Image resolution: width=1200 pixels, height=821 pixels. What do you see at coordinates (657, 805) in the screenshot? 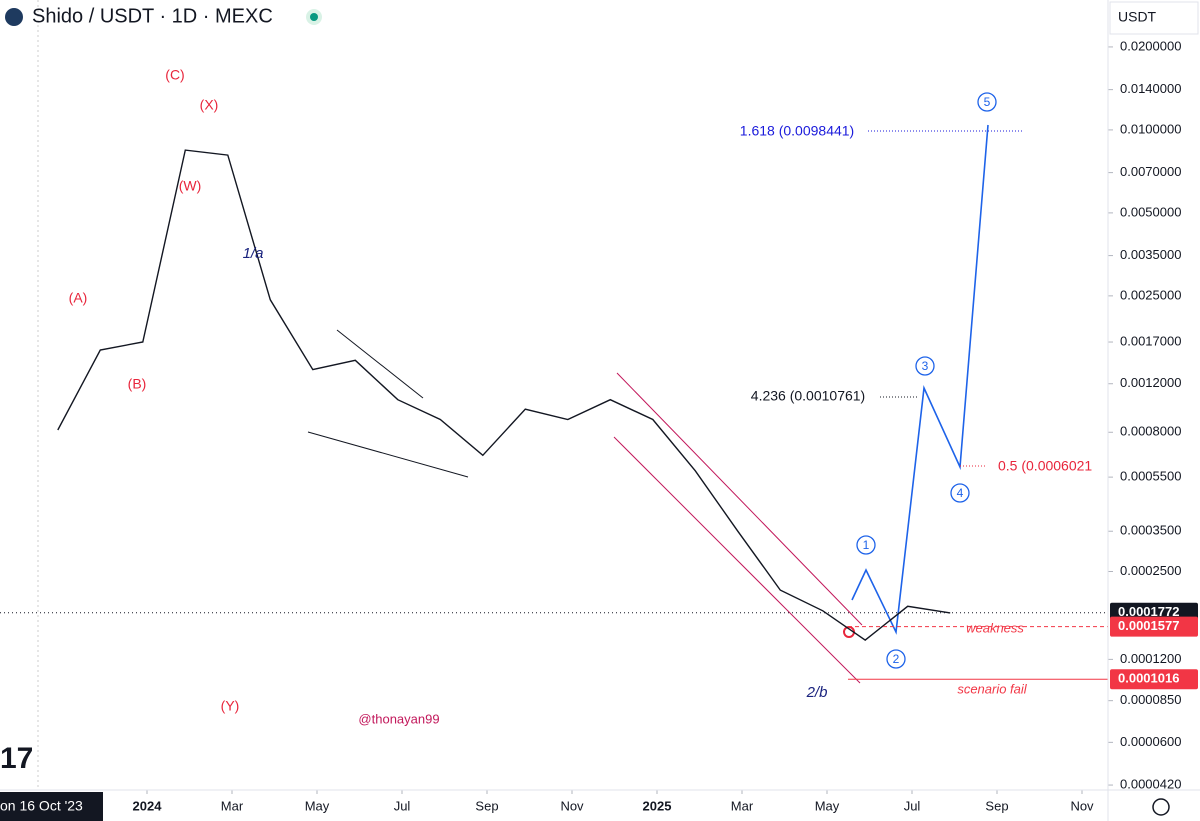
I see `x-tick-label: 2025` at bounding box center [657, 805].